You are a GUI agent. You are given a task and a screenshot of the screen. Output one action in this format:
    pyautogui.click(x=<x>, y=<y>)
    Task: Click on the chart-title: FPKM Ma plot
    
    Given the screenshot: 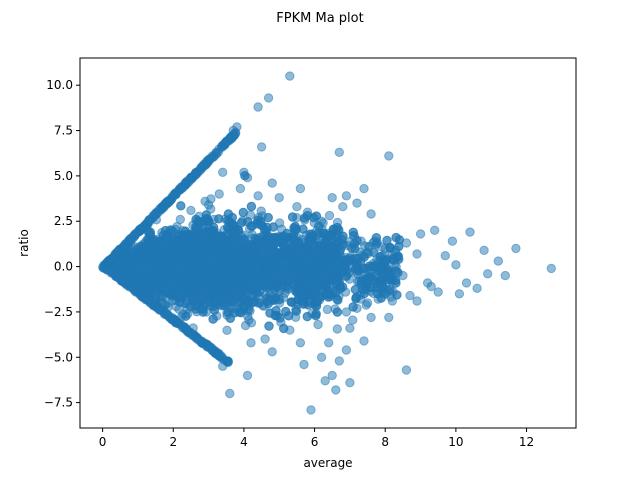 What is the action you would take?
    pyautogui.click(x=319, y=18)
    